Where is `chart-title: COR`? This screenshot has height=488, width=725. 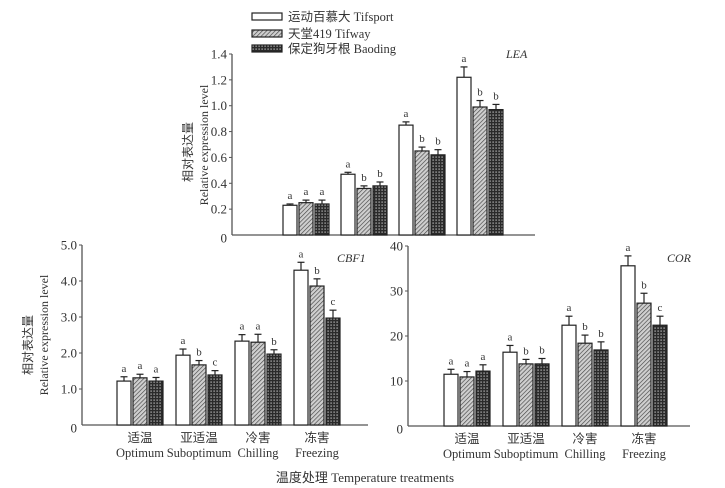
chart-title: COR is located at coordinates (679, 258).